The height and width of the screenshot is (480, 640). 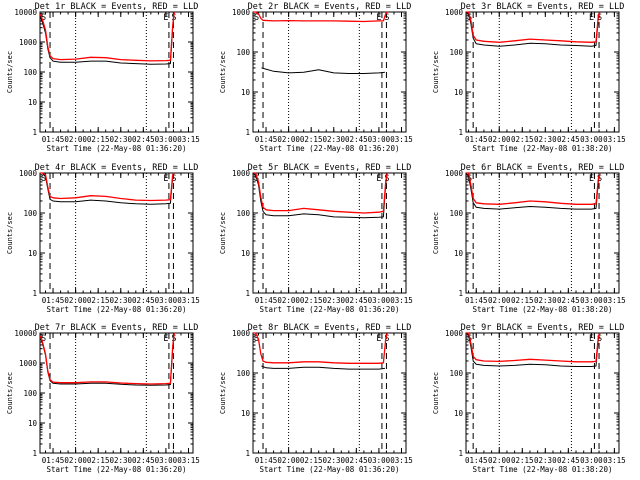 What do you see at coordinates (330, 7) in the screenshot?
I see `chart-title: Det 2r BLACK = Events, RED = LLD` at bounding box center [330, 7].